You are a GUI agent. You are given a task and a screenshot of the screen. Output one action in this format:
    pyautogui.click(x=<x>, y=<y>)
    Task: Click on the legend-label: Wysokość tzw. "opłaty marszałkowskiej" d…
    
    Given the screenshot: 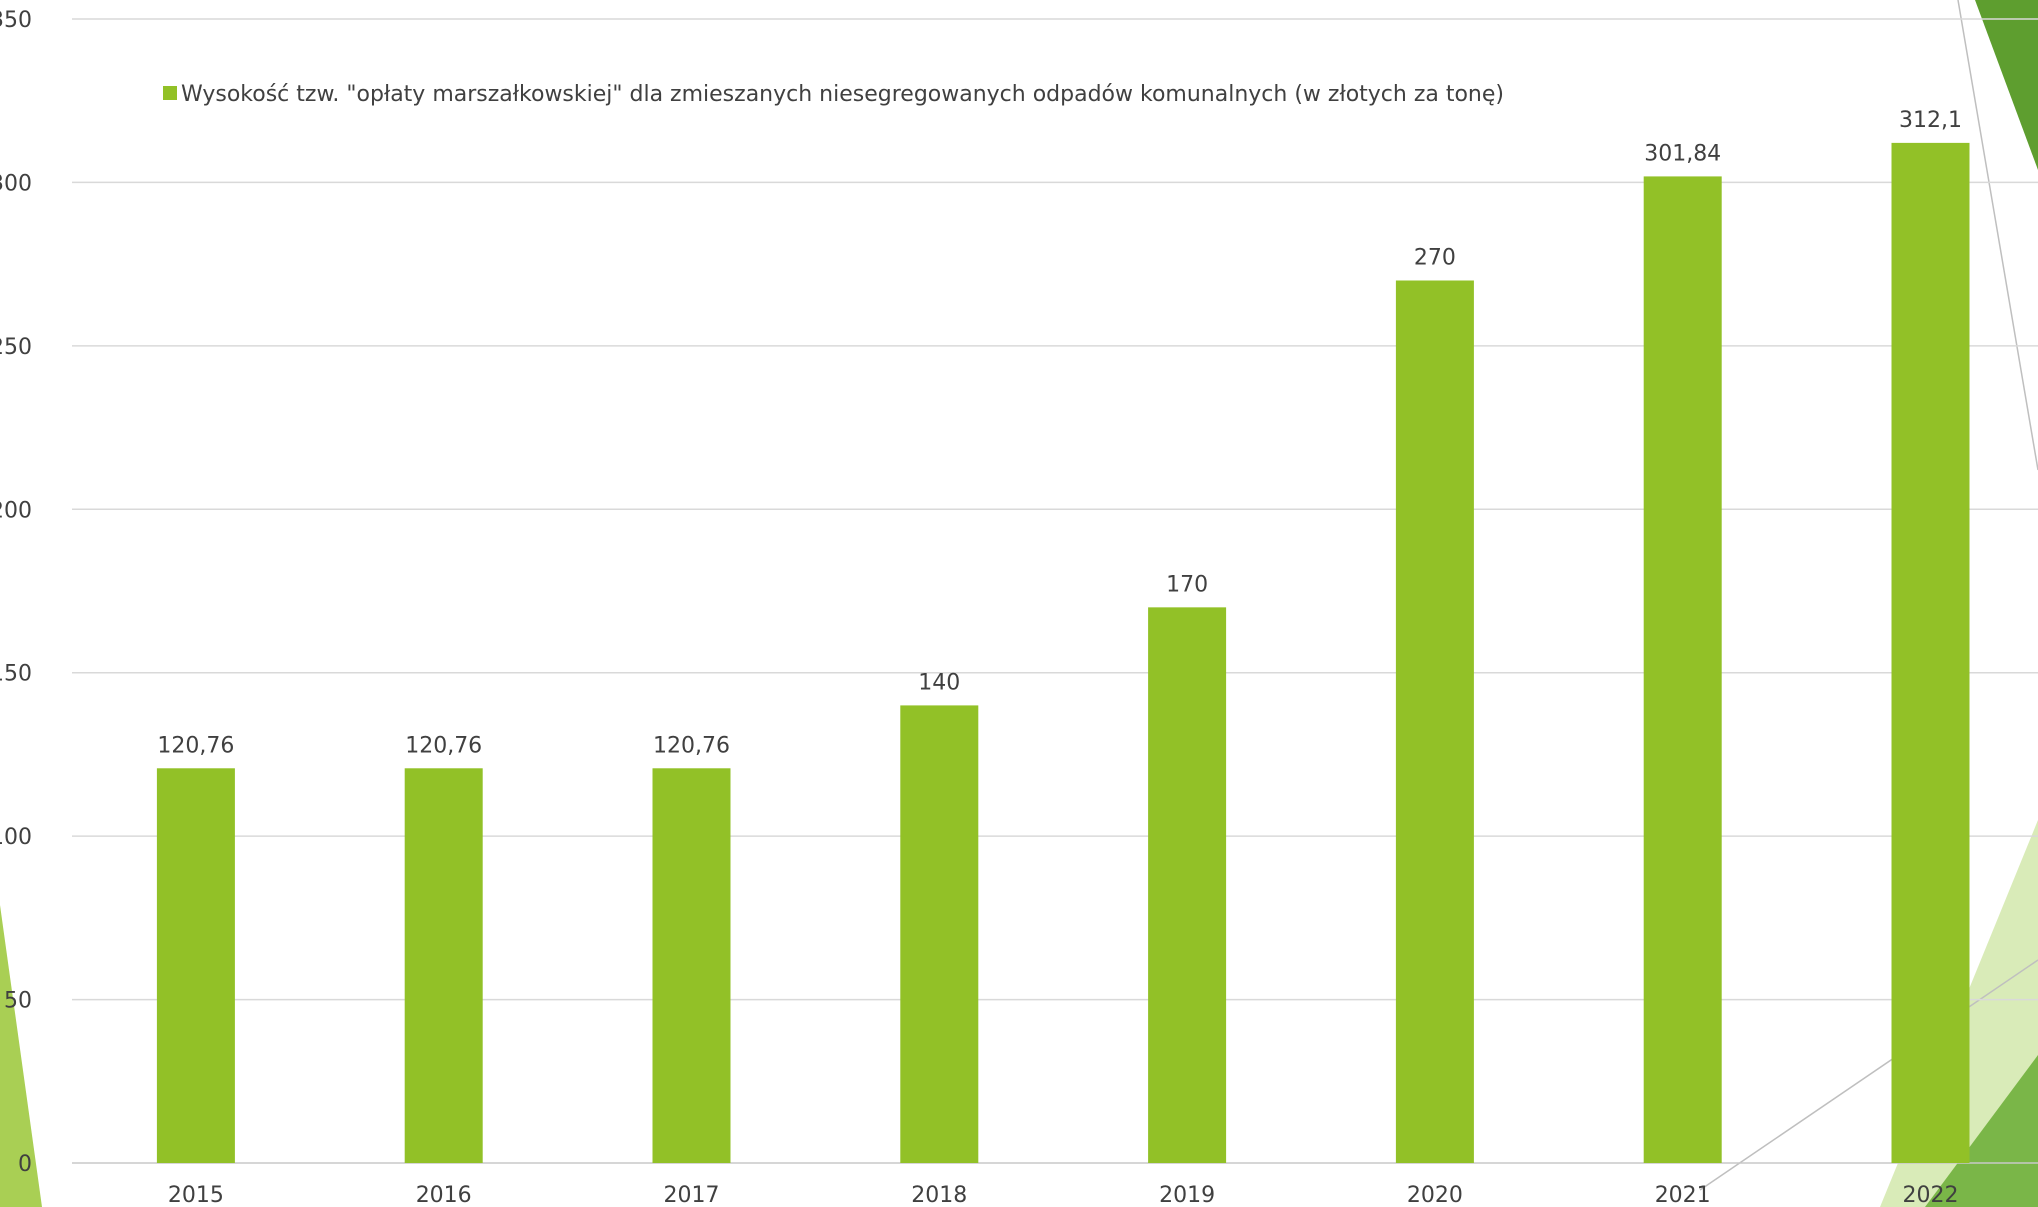 What is the action you would take?
    pyautogui.click(x=842, y=94)
    